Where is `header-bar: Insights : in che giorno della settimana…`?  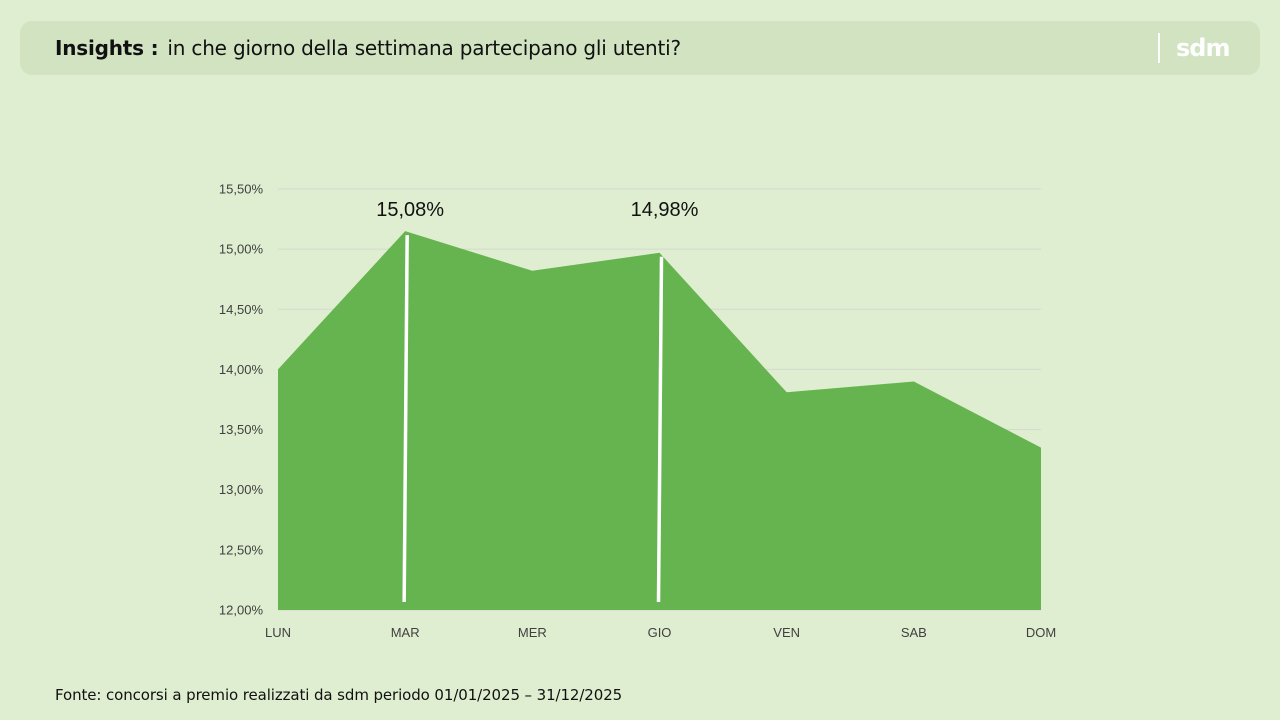
header-bar: Insights : in che giorno della settimana… is located at coordinates (640, 48).